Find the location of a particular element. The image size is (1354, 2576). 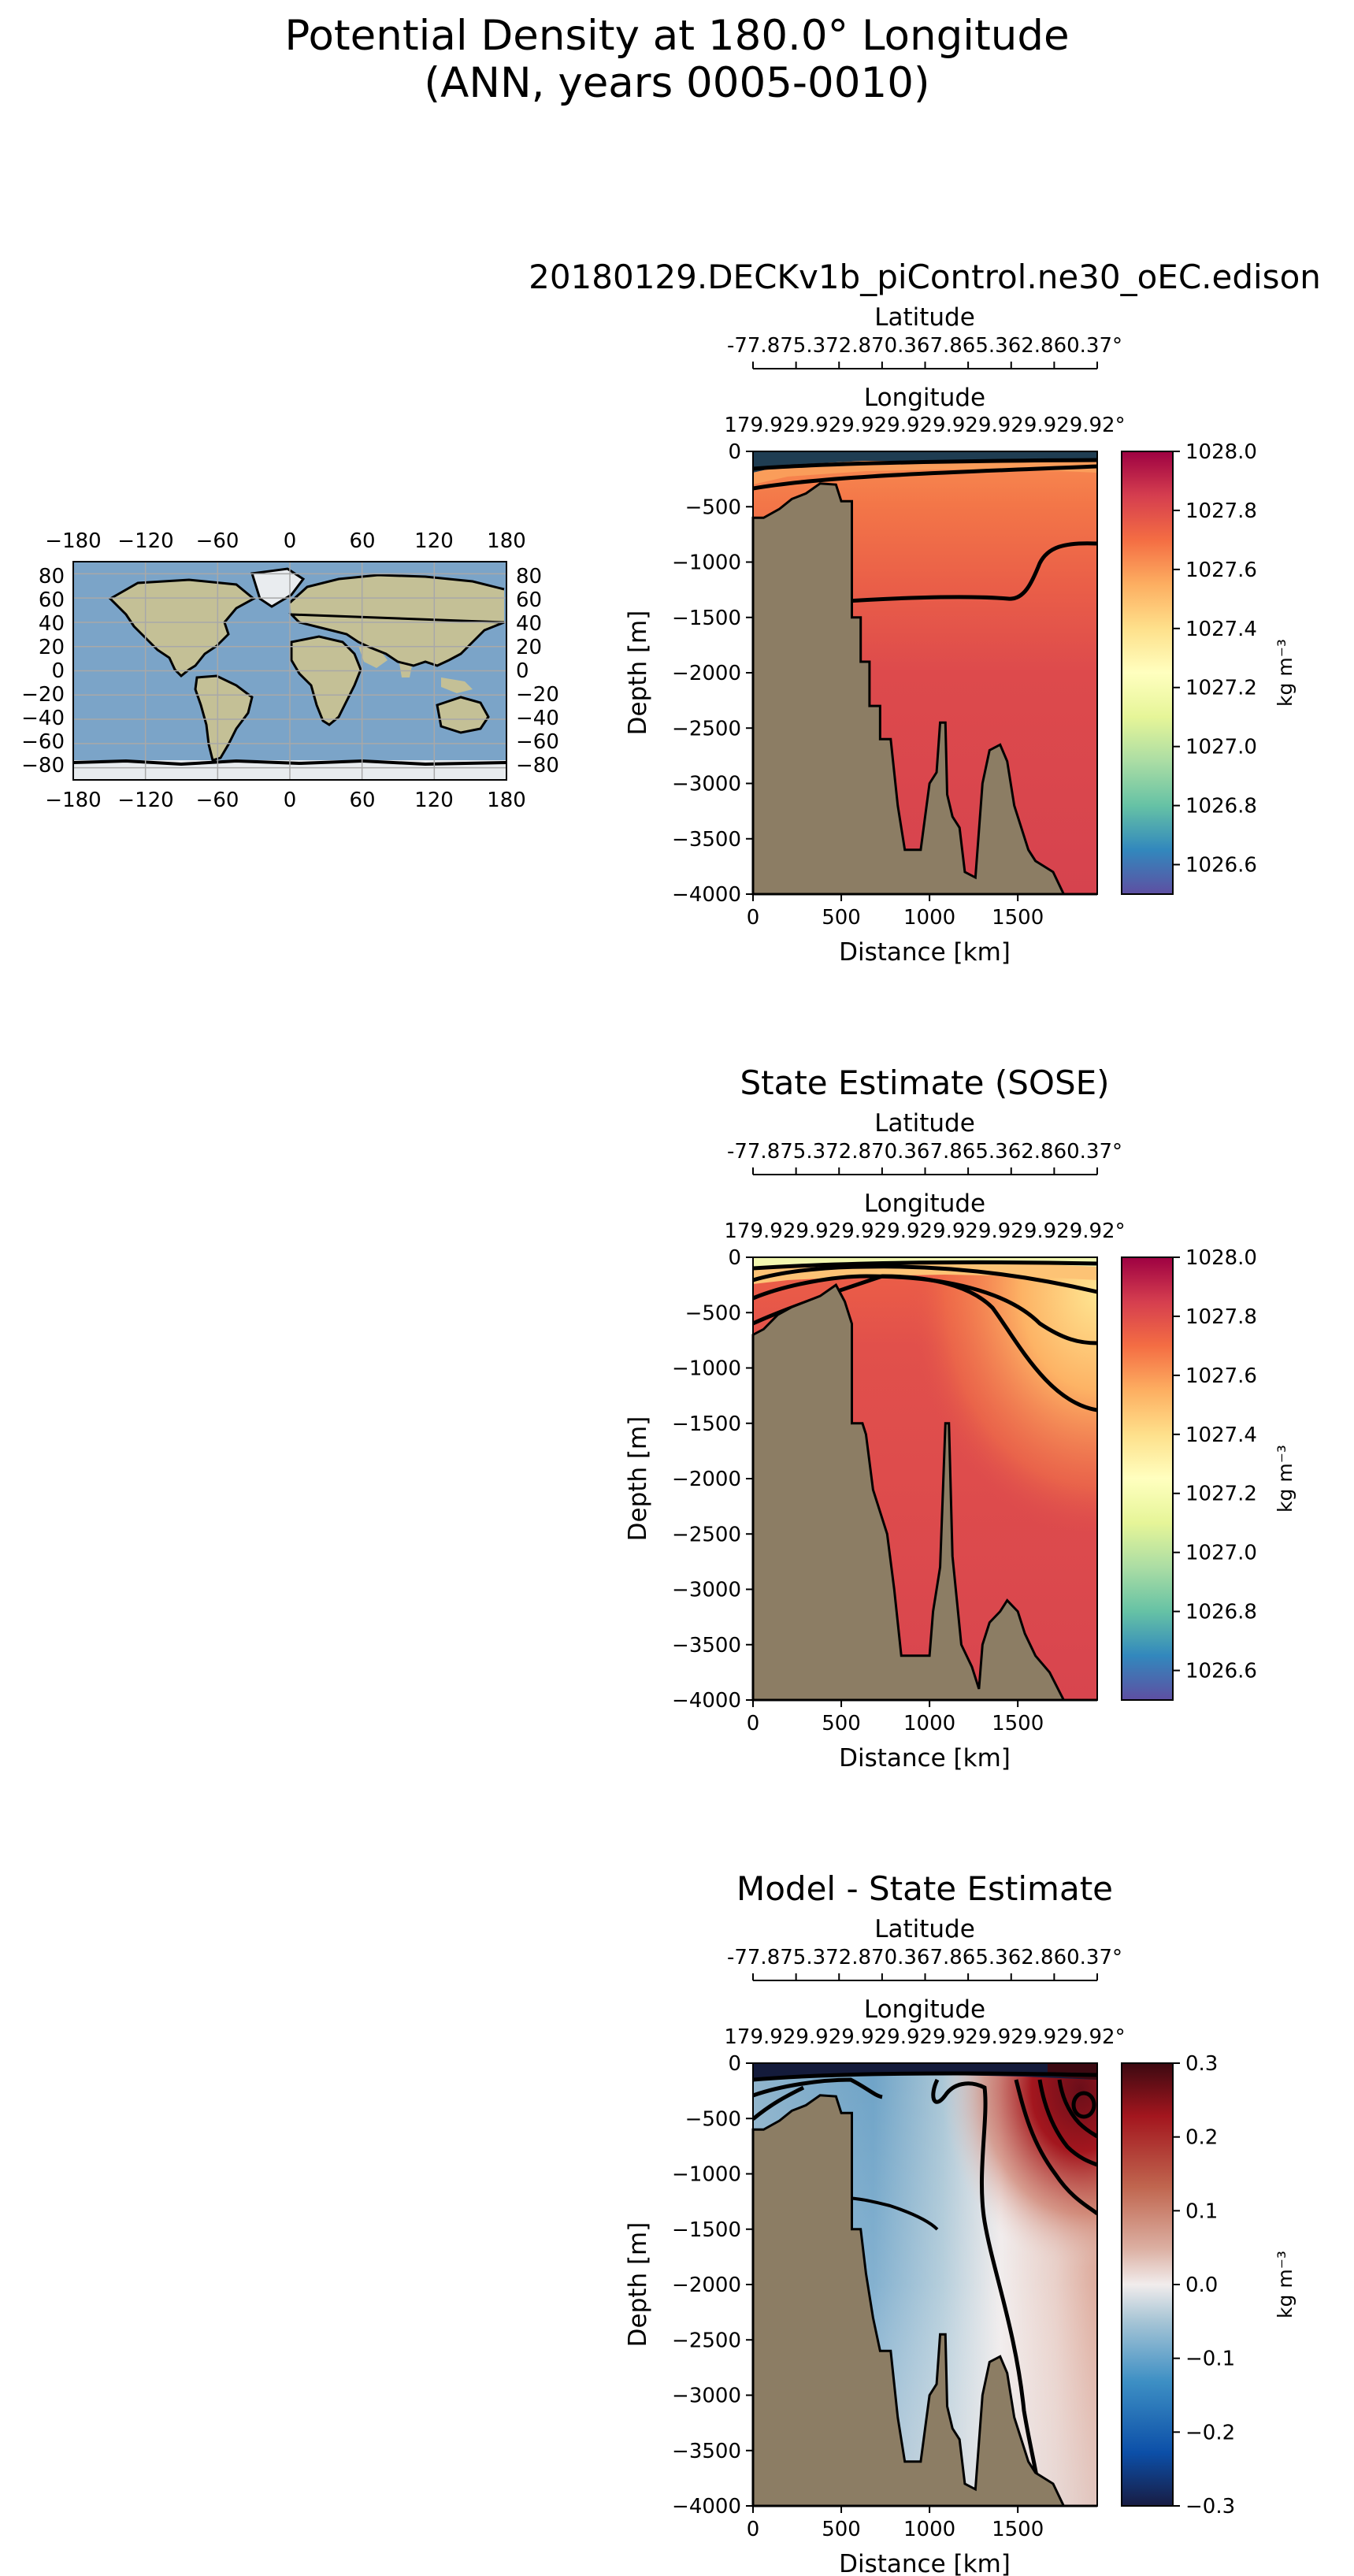

map-y-ticks-left: 80 60 40 20 0 −20 −40 −60 −80 is located at coordinates (43, 671).